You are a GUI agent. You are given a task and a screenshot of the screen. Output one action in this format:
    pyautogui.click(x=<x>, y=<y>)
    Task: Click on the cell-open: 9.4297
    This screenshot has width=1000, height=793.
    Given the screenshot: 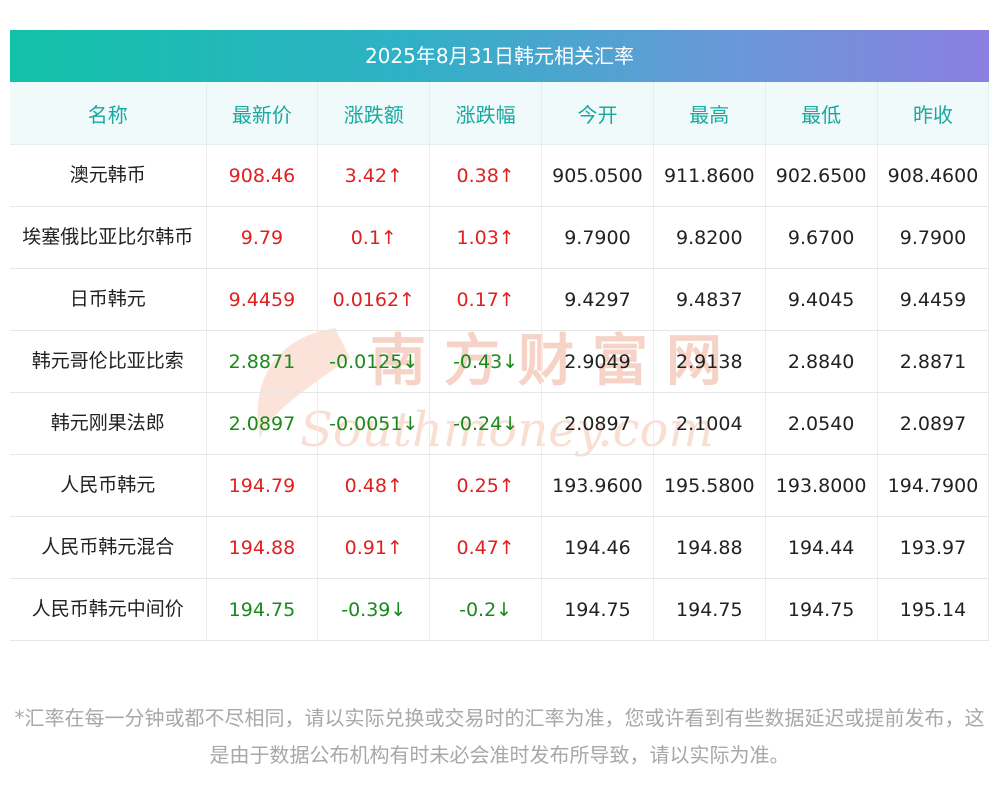 What is the action you would take?
    pyautogui.click(x=597, y=299)
    